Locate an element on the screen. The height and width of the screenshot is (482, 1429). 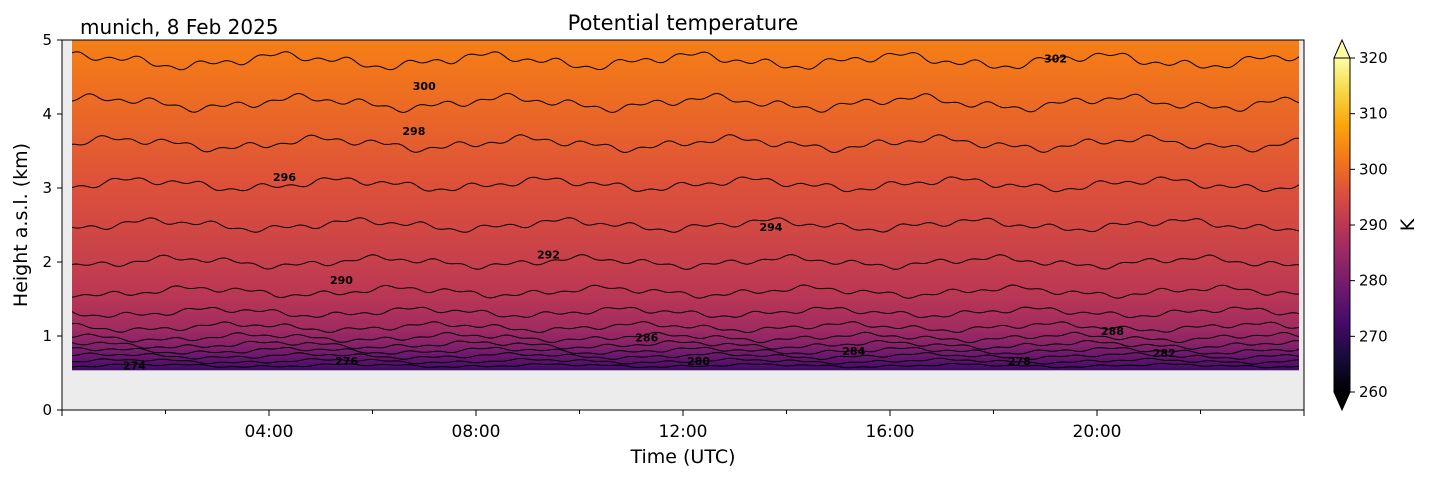
colorbar-extend-top is located at coordinates (1342, 48).